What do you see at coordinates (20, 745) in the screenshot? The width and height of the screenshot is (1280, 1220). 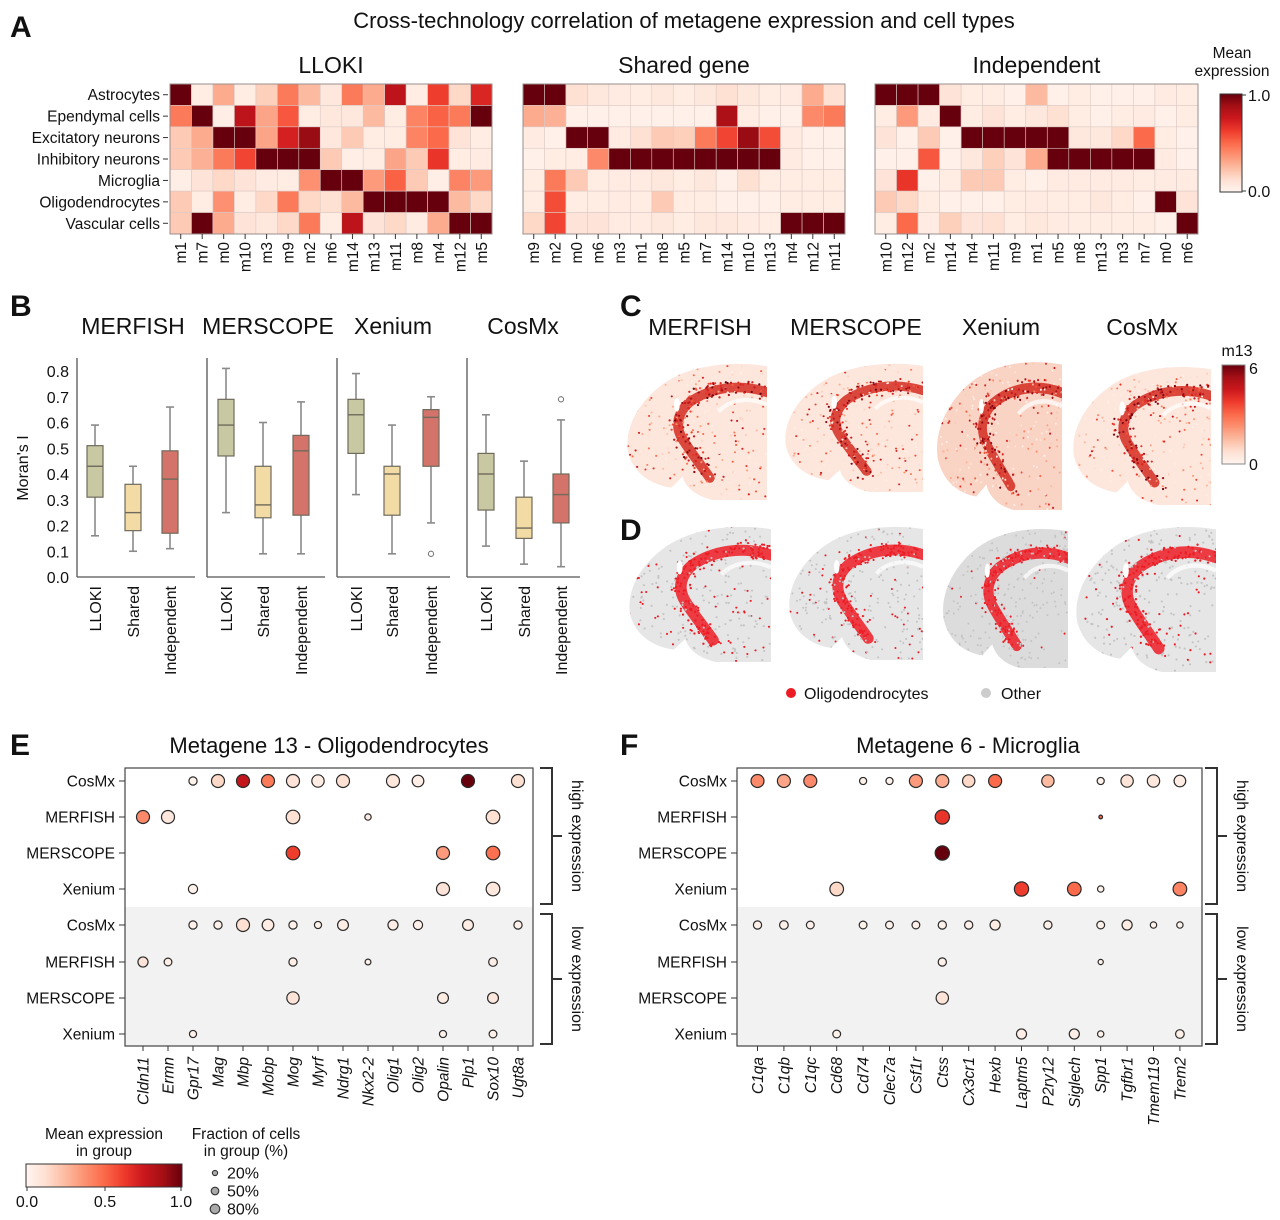 I see `panel-label-e: E` at bounding box center [20, 745].